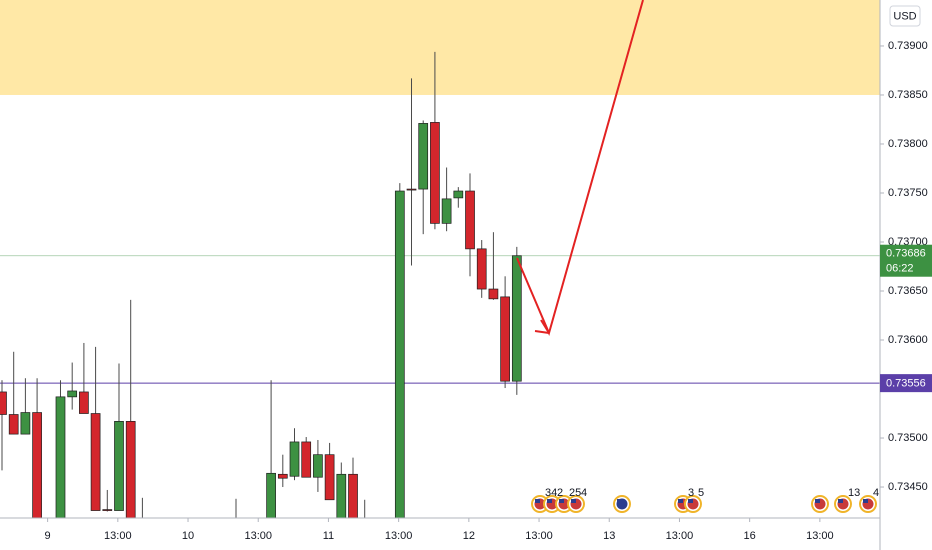 The image size is (932, 550). What do you see at coordinates (906, 254) in the screenshot?
I see `last-price-label: 0.73686` at bounding box center [906, 254].